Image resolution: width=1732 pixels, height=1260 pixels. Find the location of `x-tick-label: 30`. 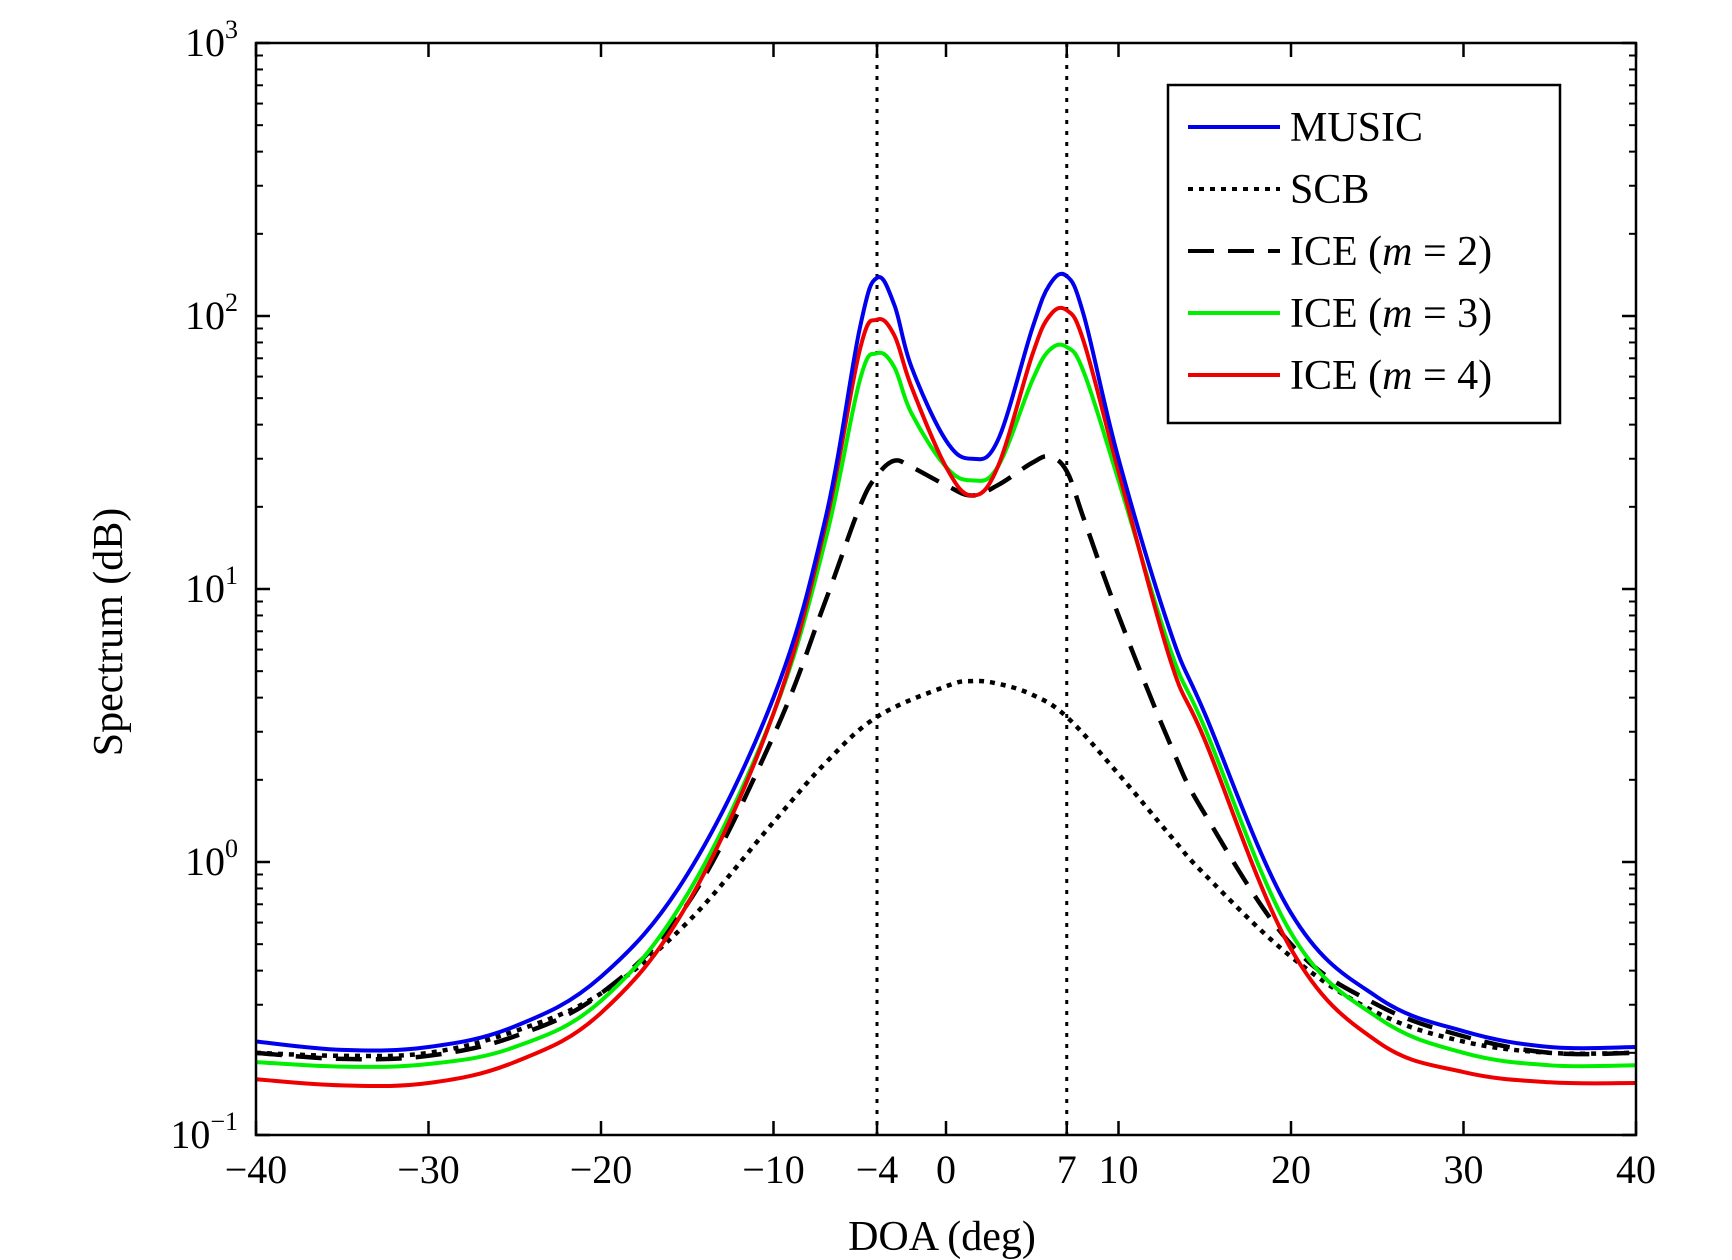

x-tick-label: 30 is located at coordinates (1464, 1169).